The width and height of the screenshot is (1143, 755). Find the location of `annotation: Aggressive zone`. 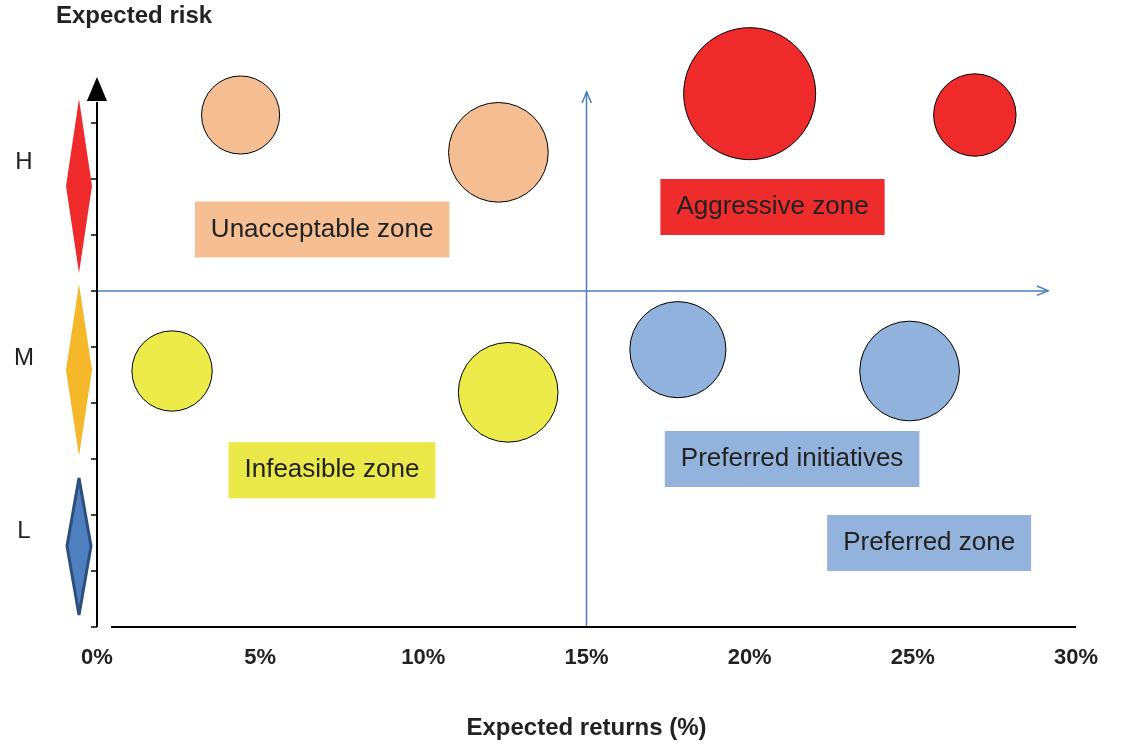

annotation: Aggressive zone is located at coordinates (772, 205).